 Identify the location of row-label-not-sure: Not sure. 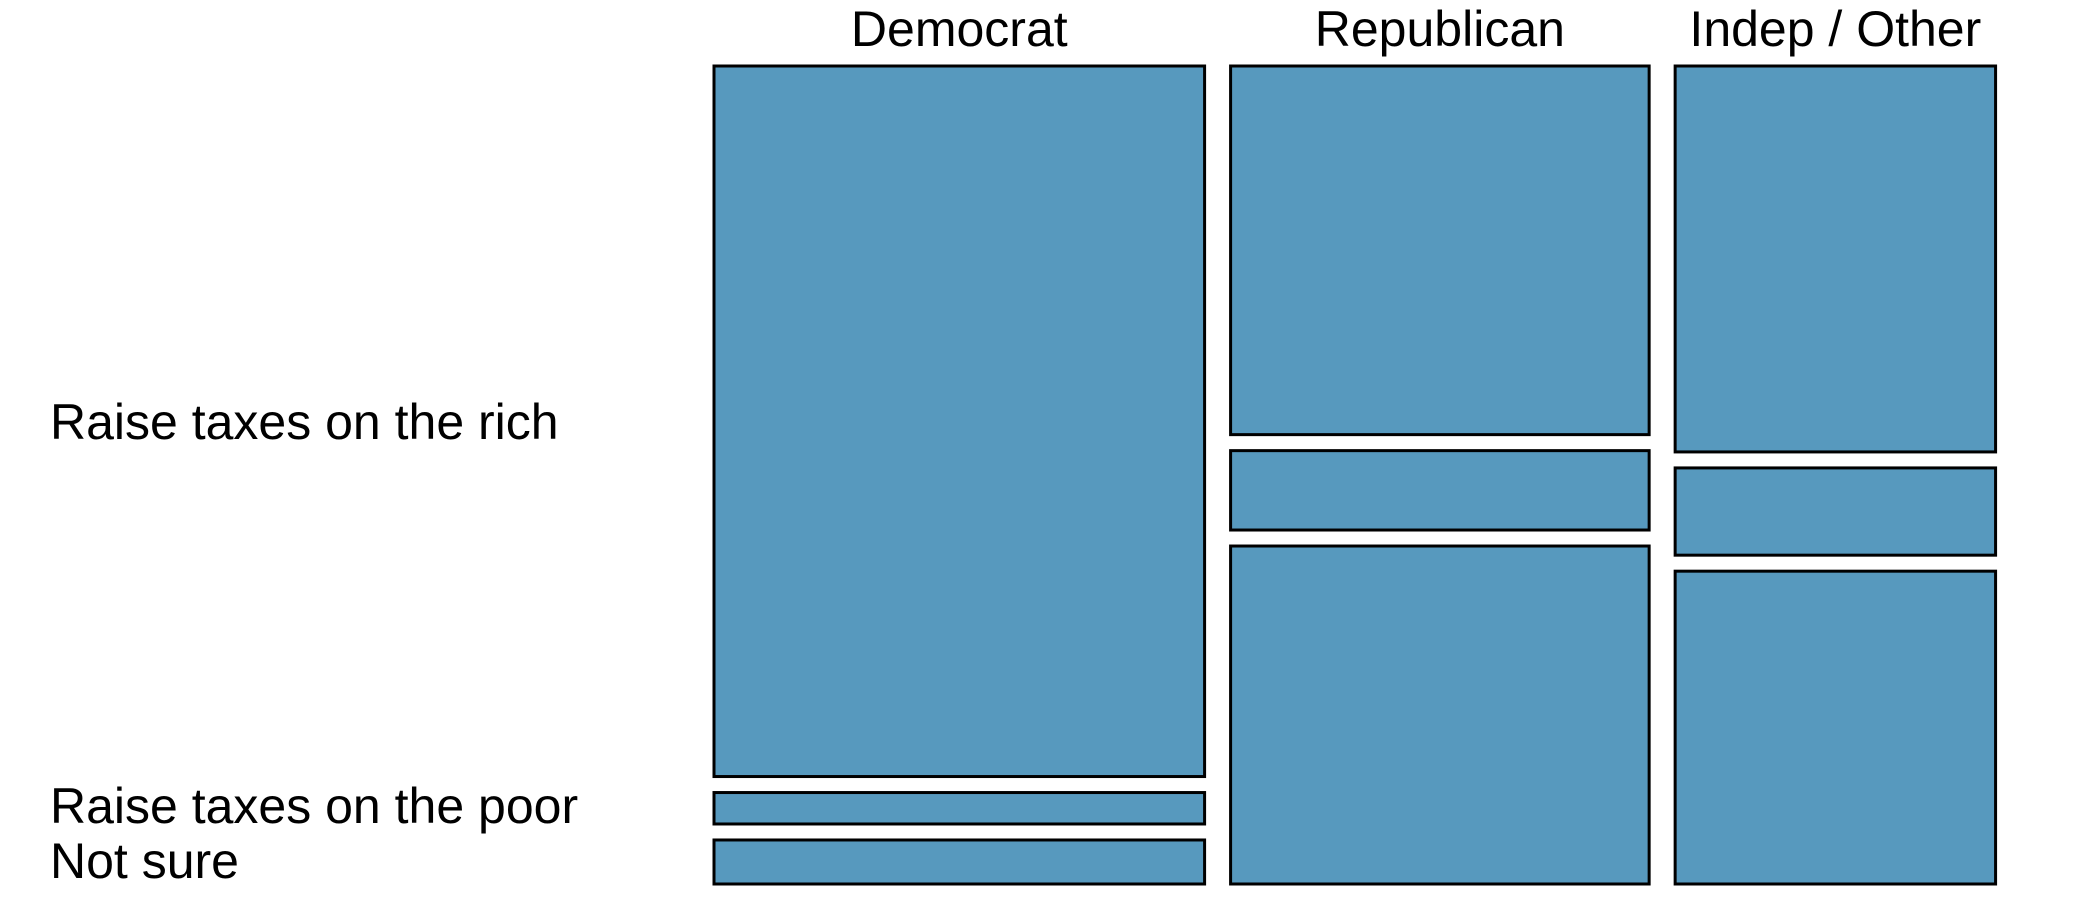
(144, 861).